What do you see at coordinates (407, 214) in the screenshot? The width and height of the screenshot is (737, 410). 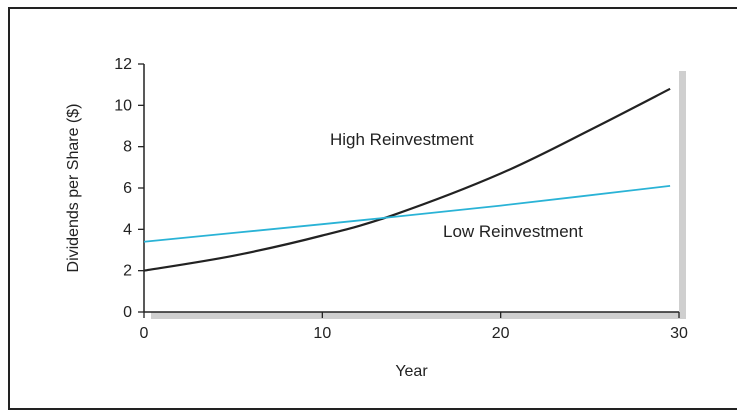 I see `series-line-low-reinvestment` at bounding box center [407, 214].